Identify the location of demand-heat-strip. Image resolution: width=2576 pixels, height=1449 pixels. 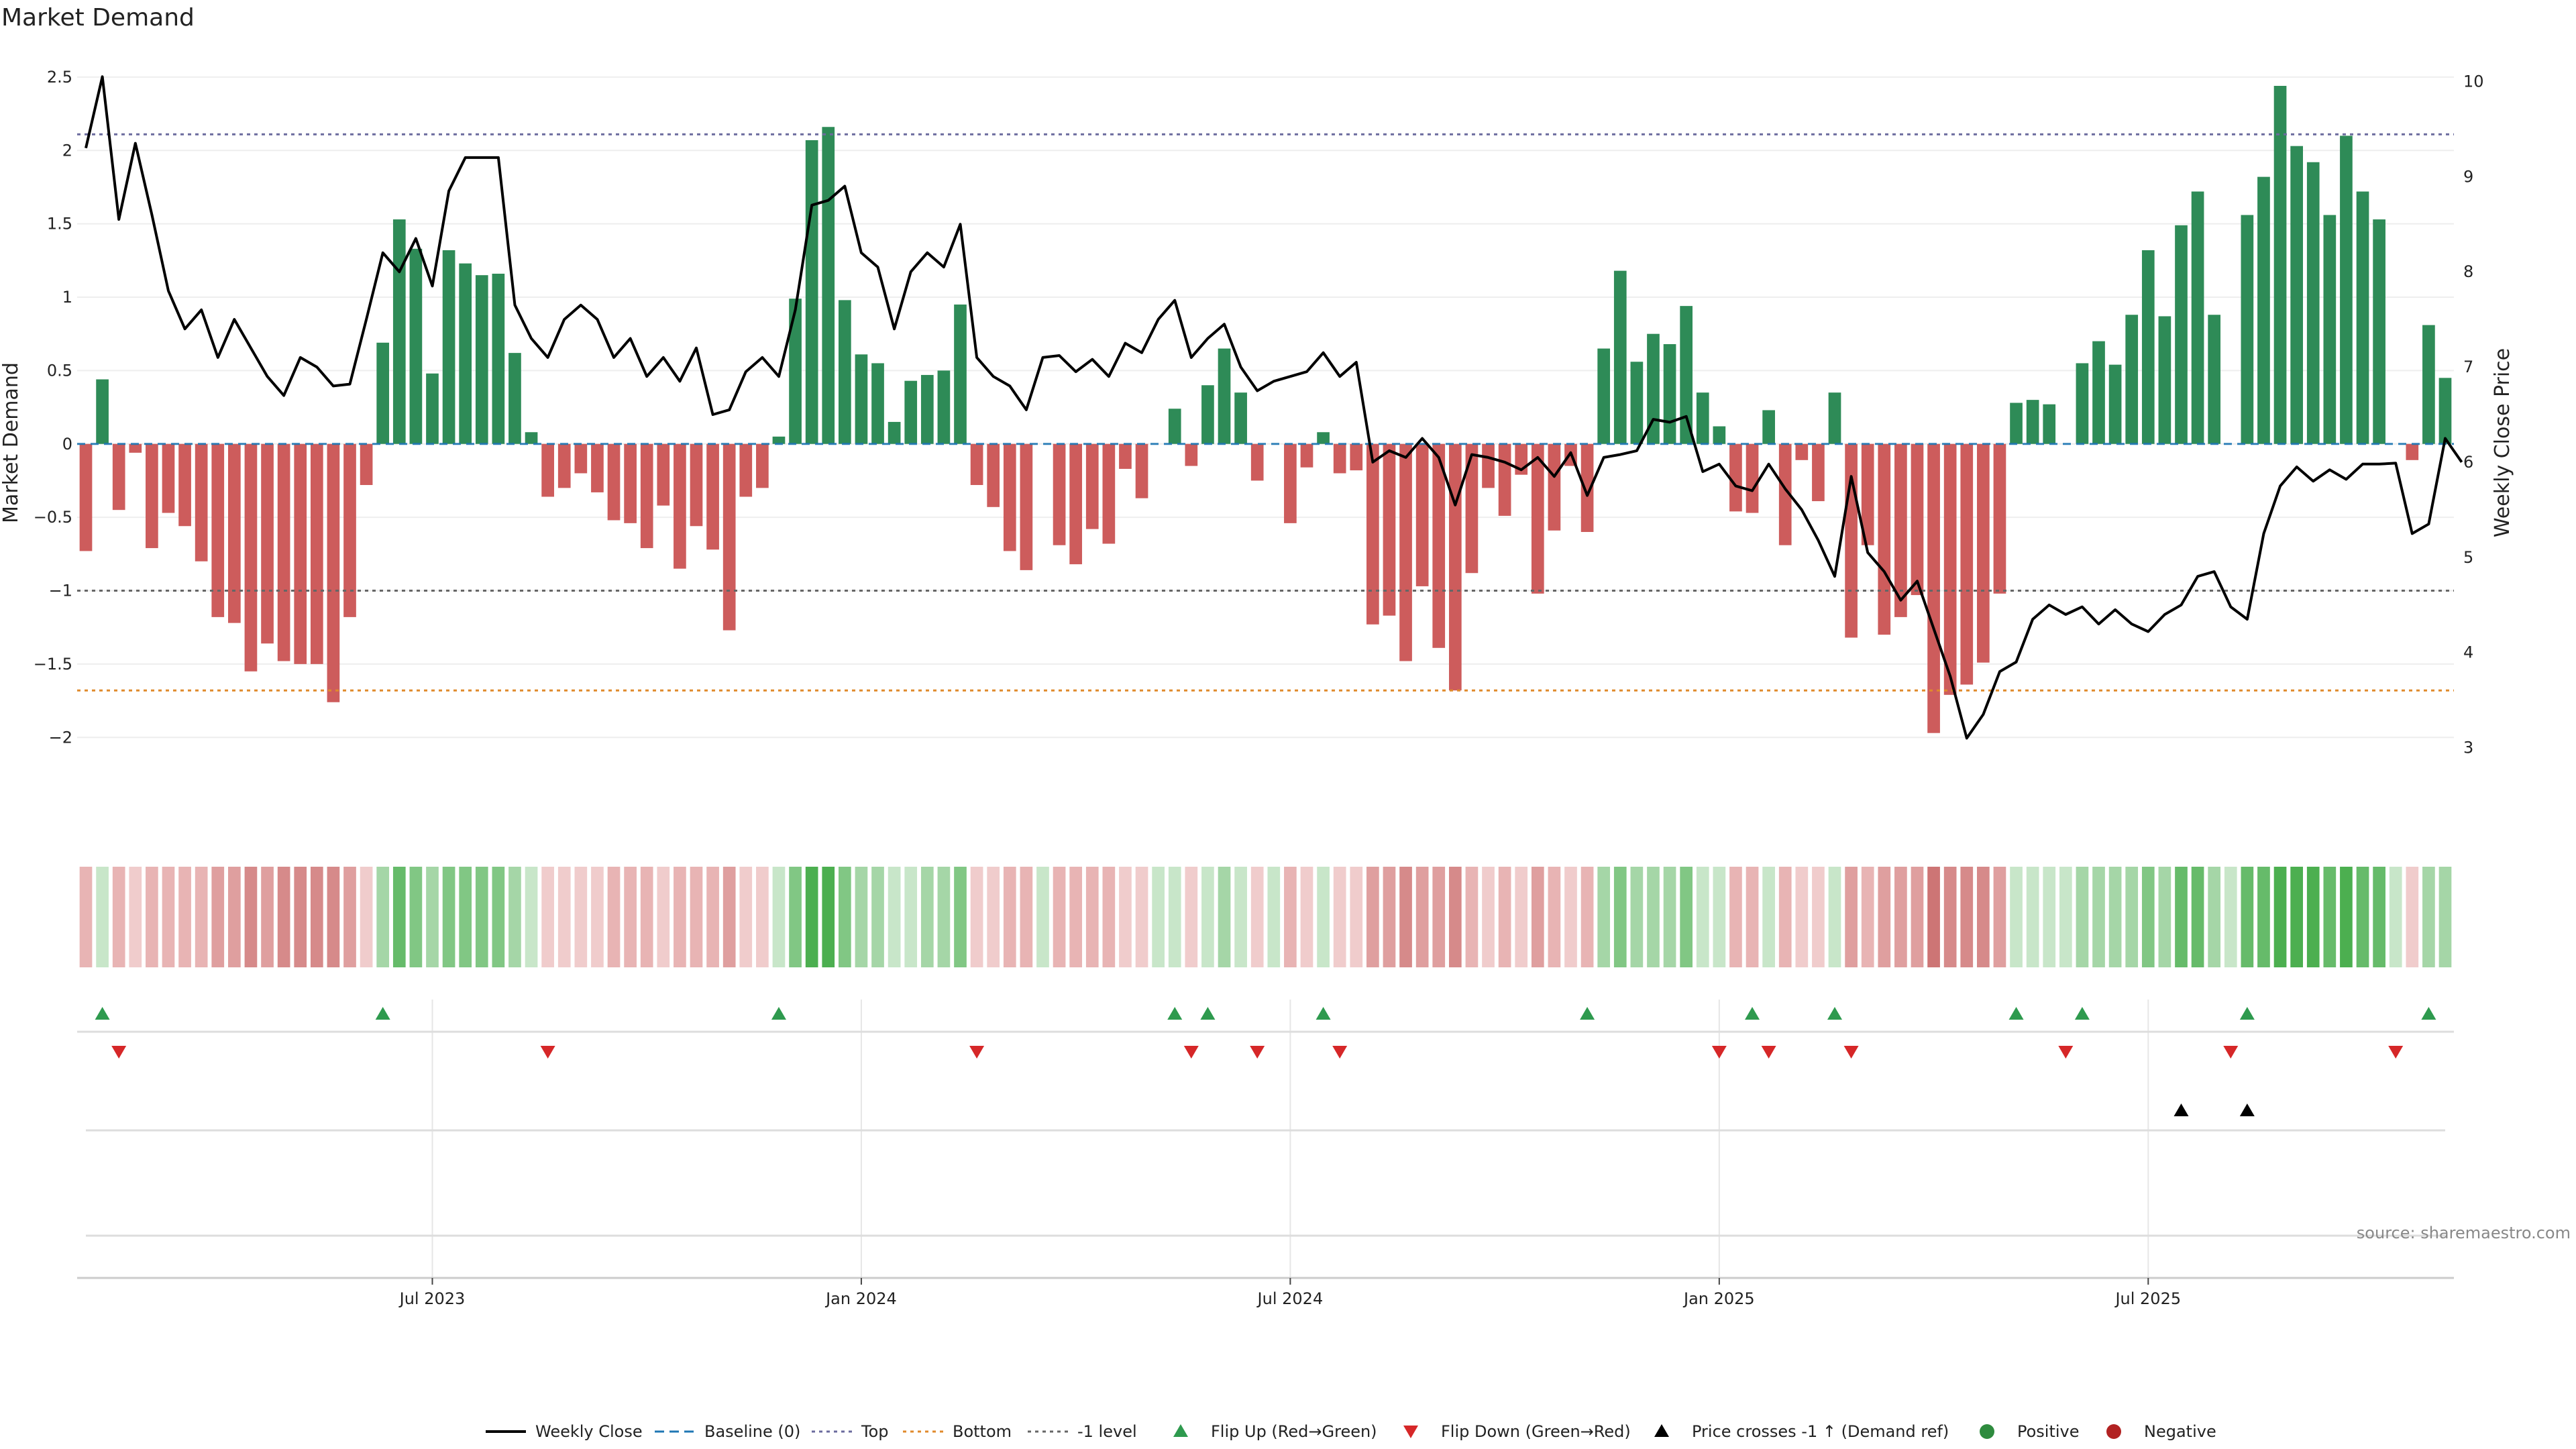
(1265, 917).